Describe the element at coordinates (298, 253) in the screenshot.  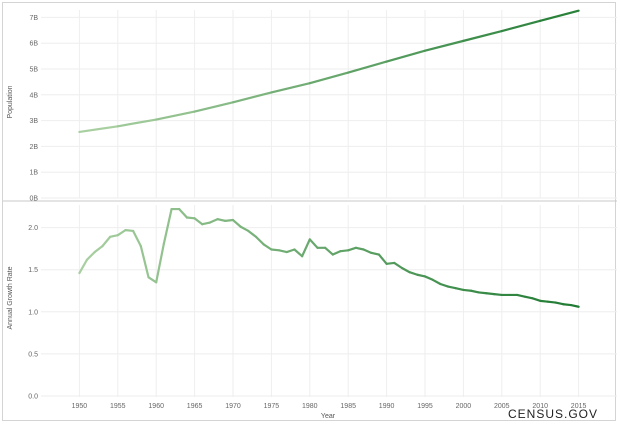
I see `growth-rate-line-segment-1978` at that location.